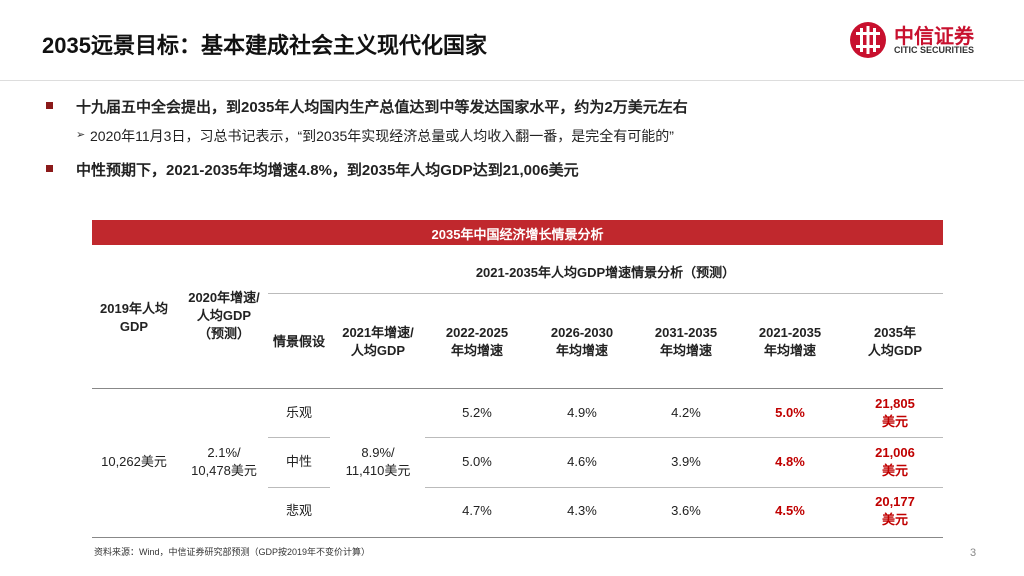 This screenshot has height=576, width=1024. What do you see at coordinates (973, 553) in the screenshot?
I see `page-number: 3` at bounding box center [973, 553].